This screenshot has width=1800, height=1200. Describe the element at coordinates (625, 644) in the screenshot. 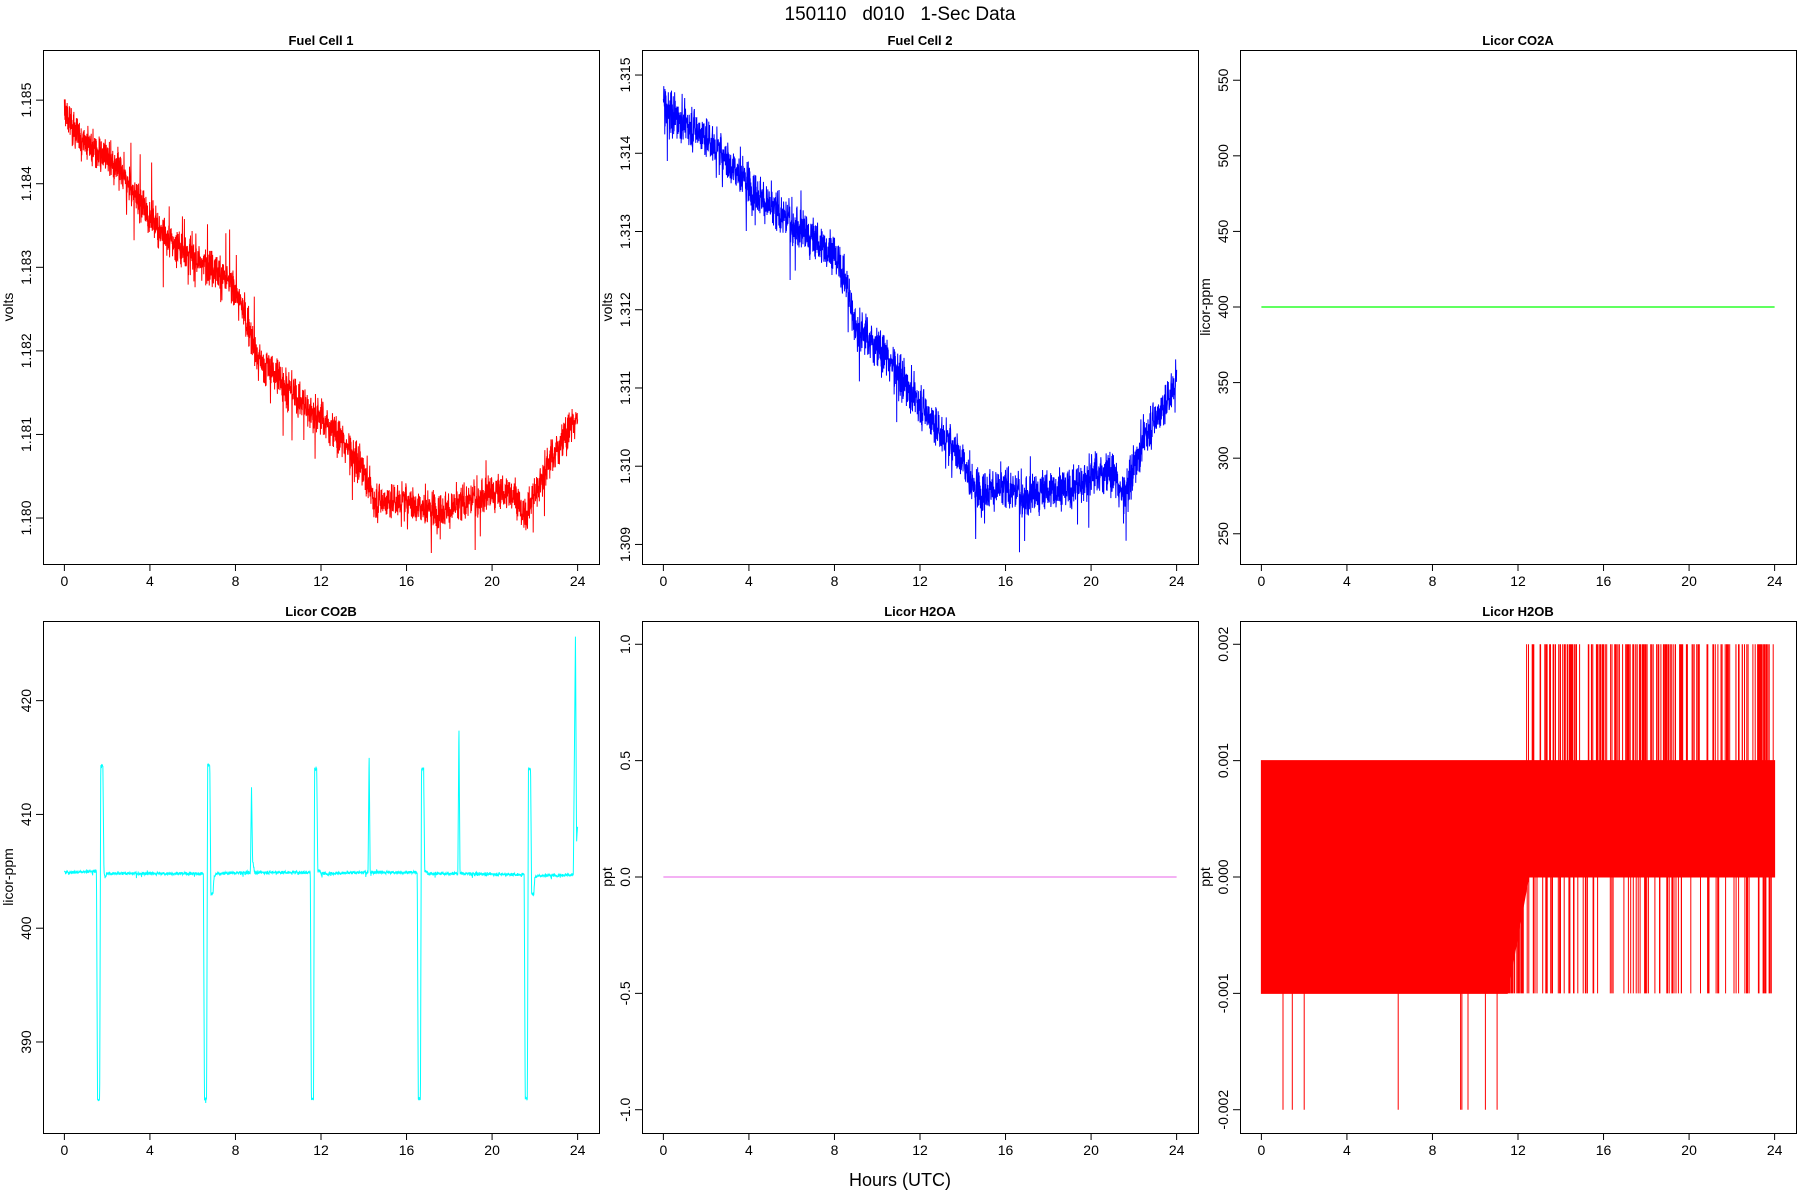

I see `y-tick-label: 1.0` at that location.